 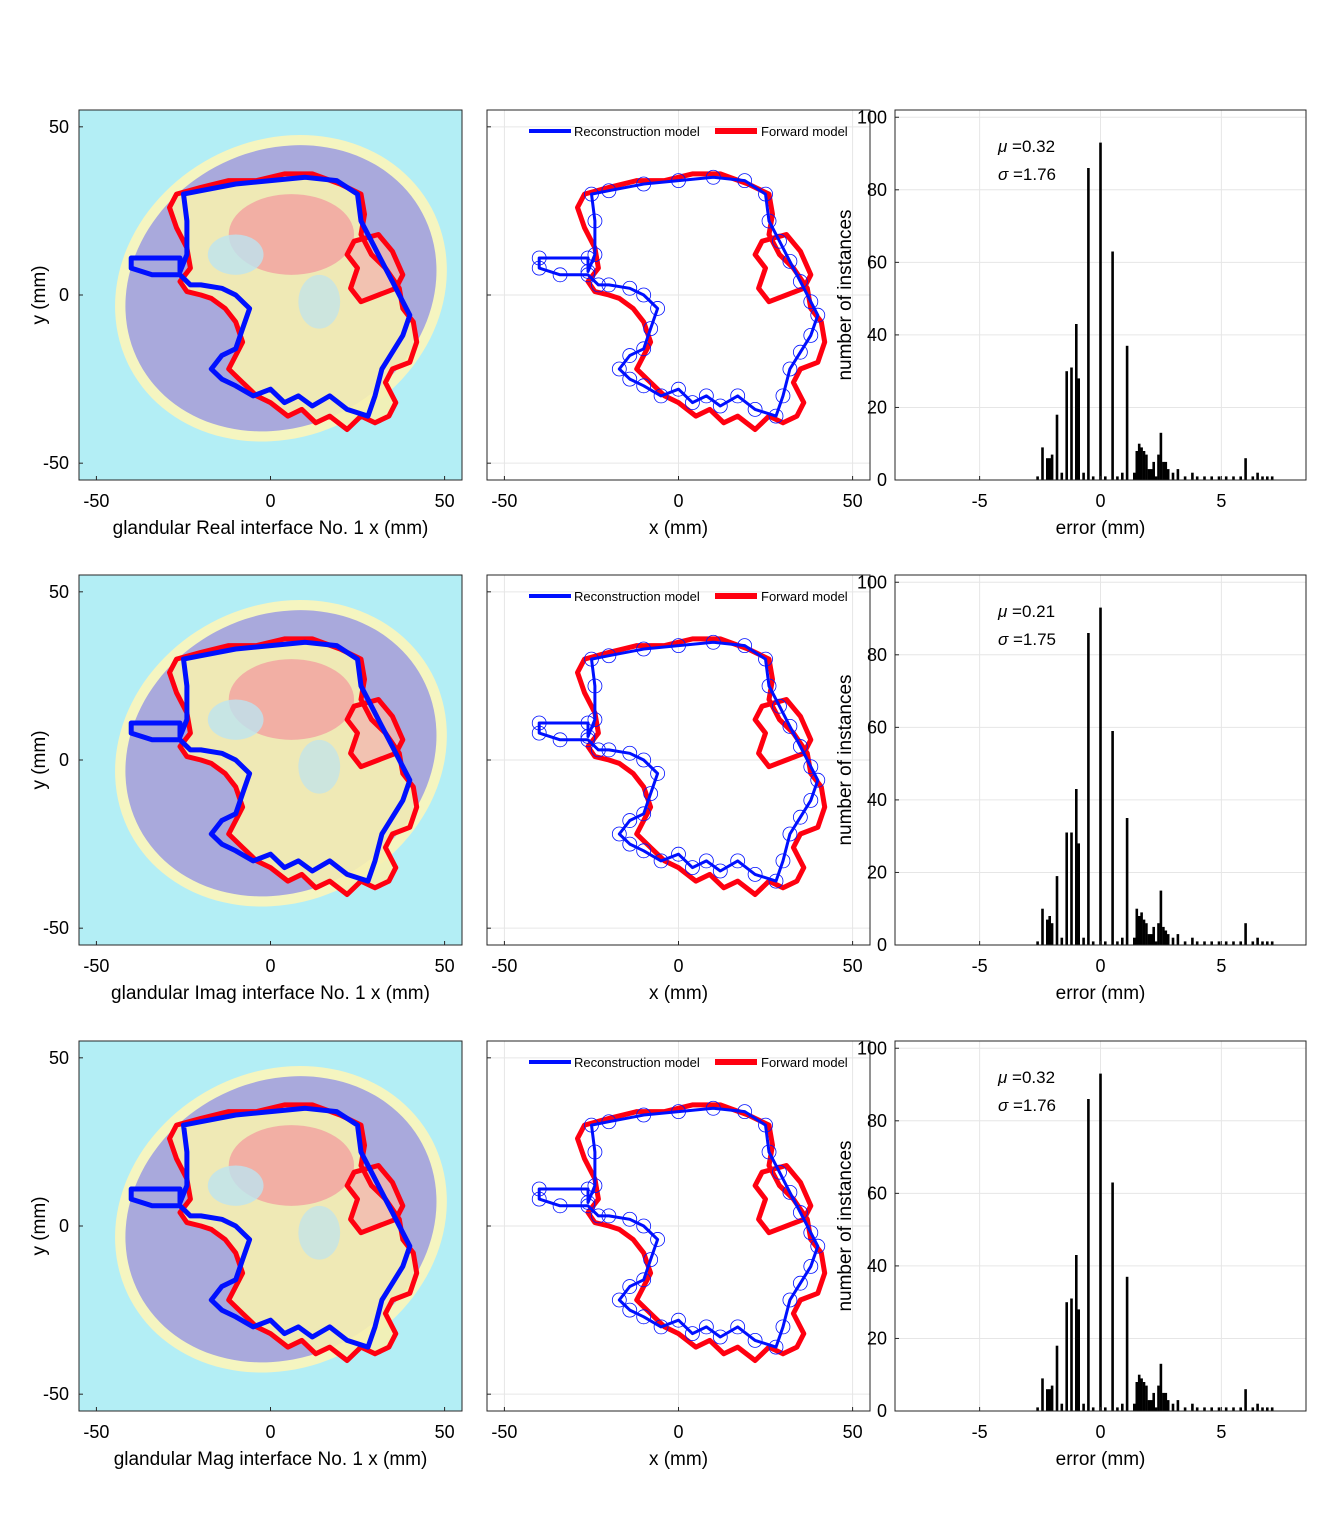 I want to click on y-tick-label: 20, so click(x=877, y=407).